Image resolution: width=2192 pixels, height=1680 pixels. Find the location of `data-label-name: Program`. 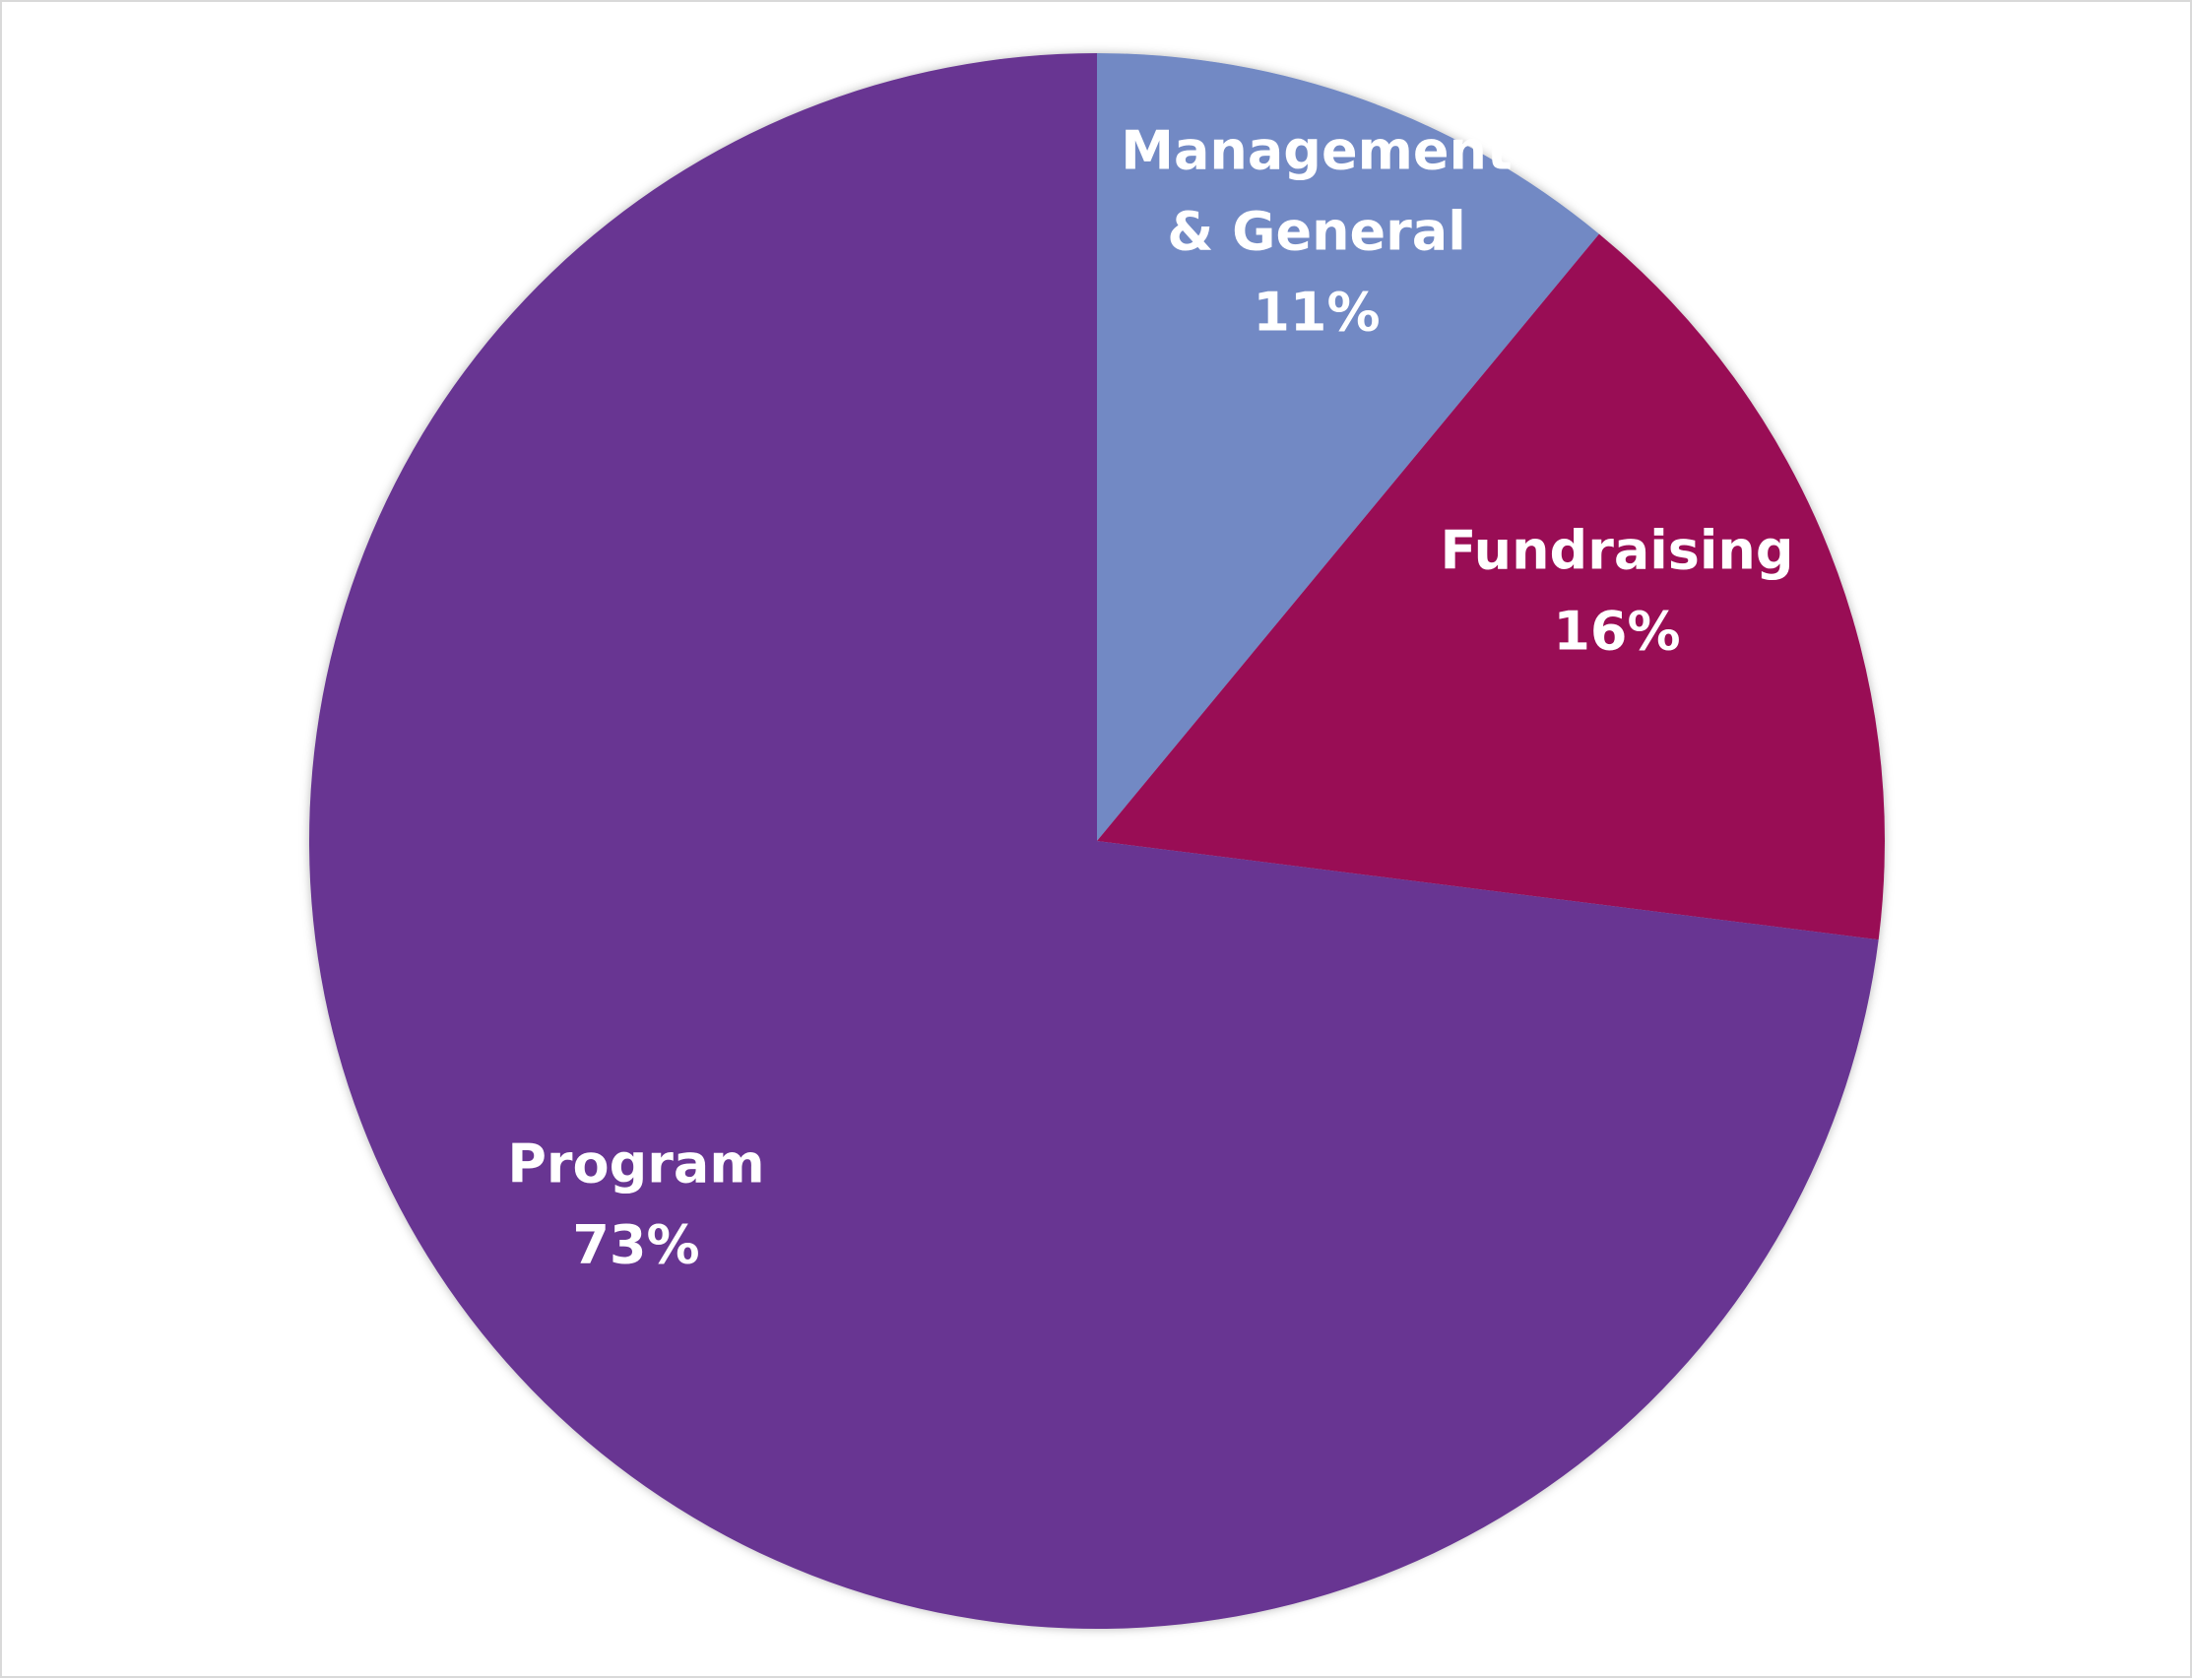

data-label-name: Program is located at coordinates (635, 1164).